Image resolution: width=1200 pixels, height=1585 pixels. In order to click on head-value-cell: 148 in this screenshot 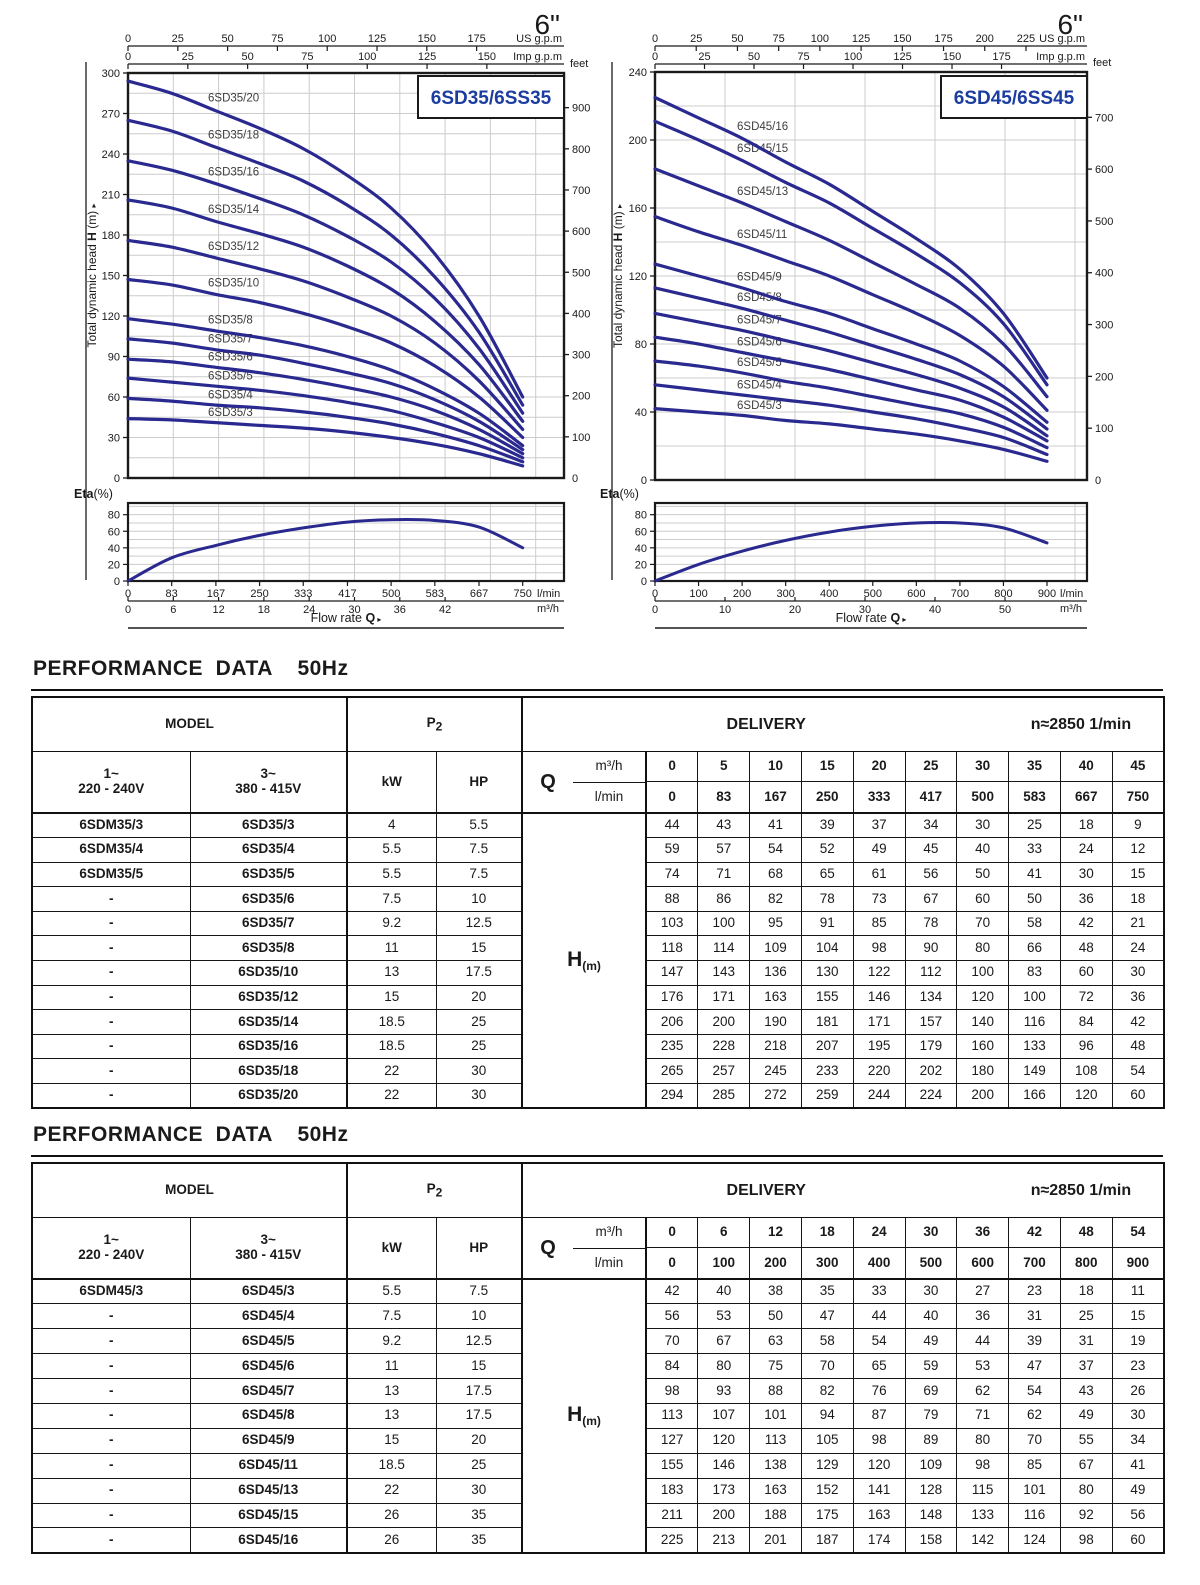, I will do `click(931, 1515)`.